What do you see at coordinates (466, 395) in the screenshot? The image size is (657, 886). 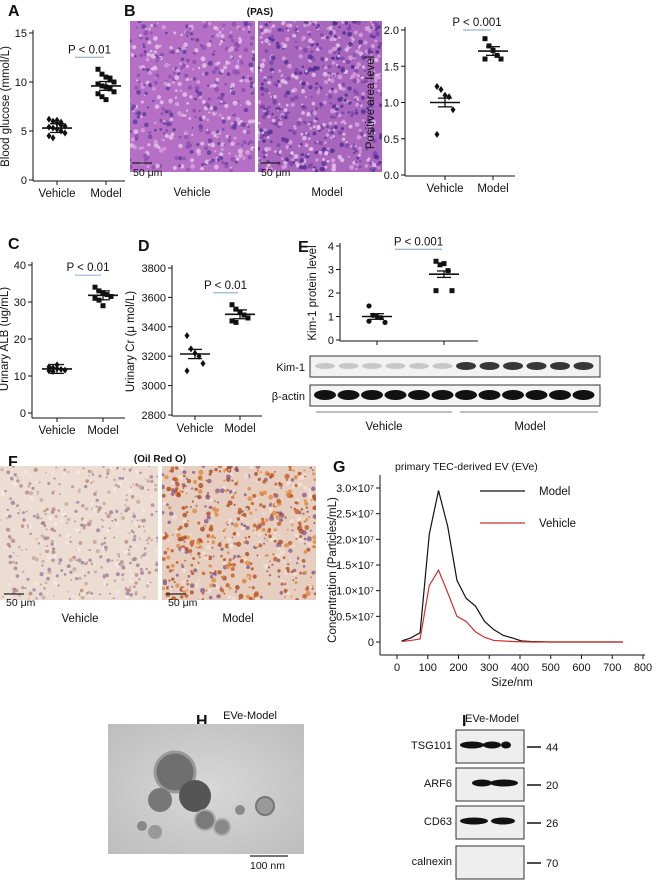 I see `beta-actin-band` at bounding box center [466, 395].